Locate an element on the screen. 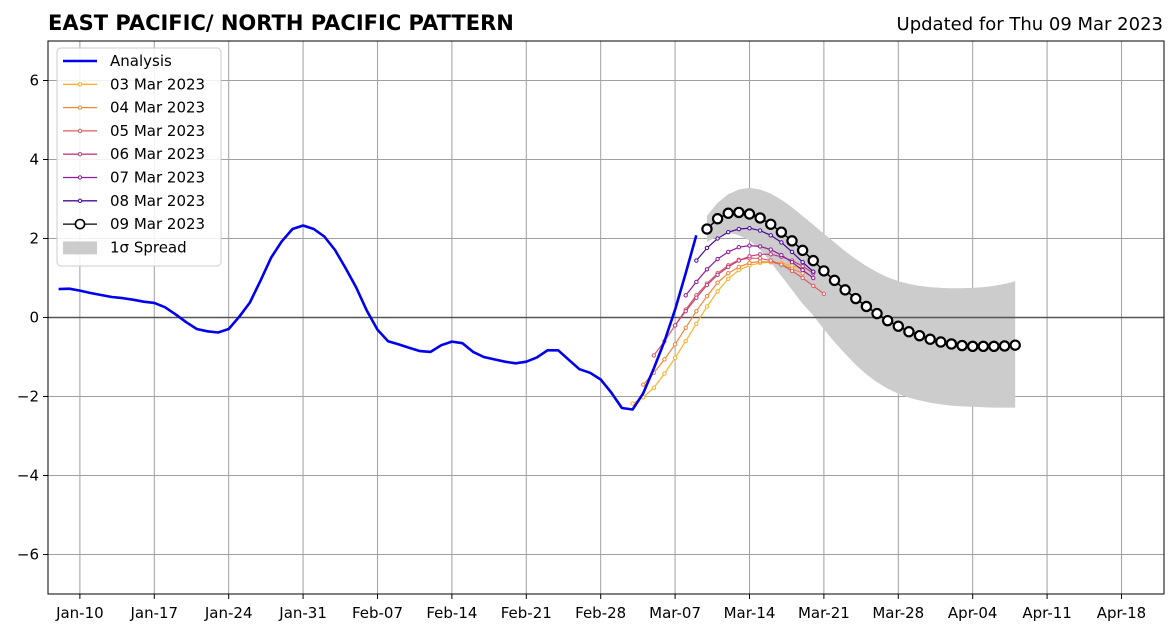 This screenshot has width=1176, height=633. x-tick-label: Jan-24 is located at coordinates (228, 613).